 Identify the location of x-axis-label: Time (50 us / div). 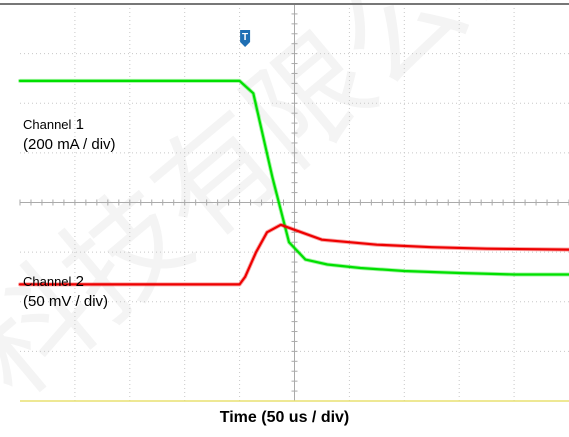
(284, 417).